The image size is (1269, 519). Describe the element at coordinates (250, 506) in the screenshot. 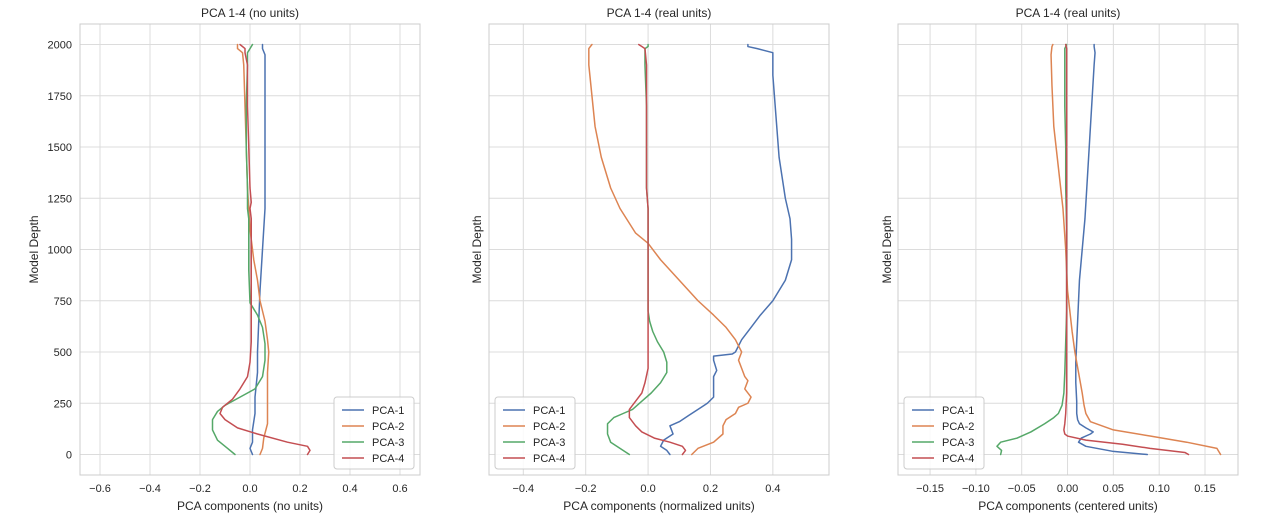

I see `x-axis-label: PCA components (no units)` at that location.